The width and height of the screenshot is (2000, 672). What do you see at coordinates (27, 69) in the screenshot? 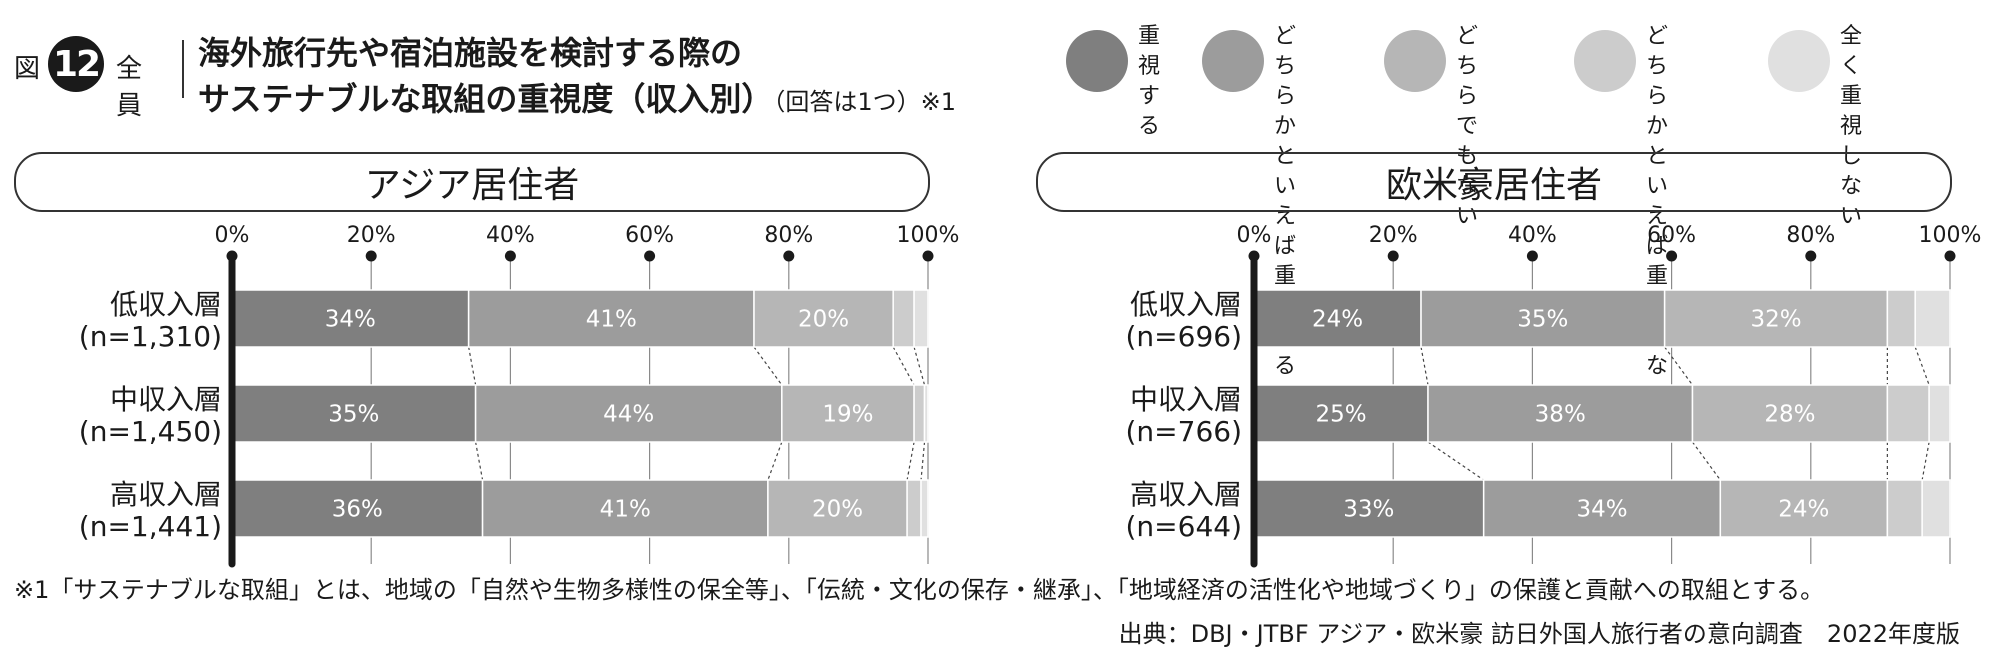
I see `figure-label: 図` at bounding box center [27, 69].